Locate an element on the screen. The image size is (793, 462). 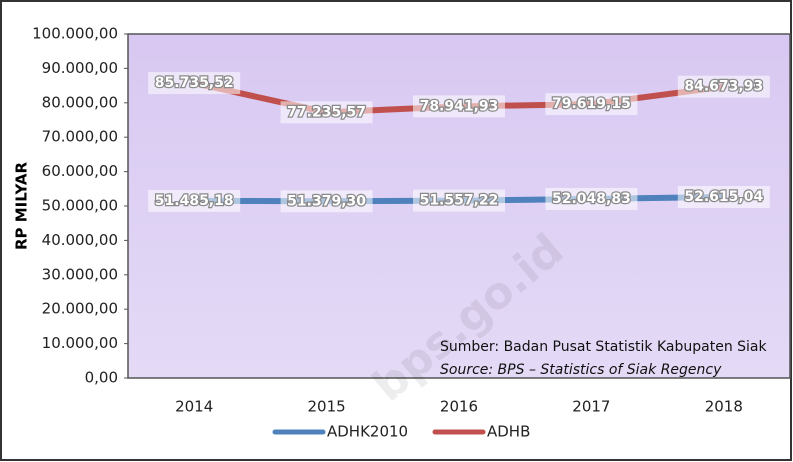
x-tick-label: 2017 is located at coordinates (591, 407).